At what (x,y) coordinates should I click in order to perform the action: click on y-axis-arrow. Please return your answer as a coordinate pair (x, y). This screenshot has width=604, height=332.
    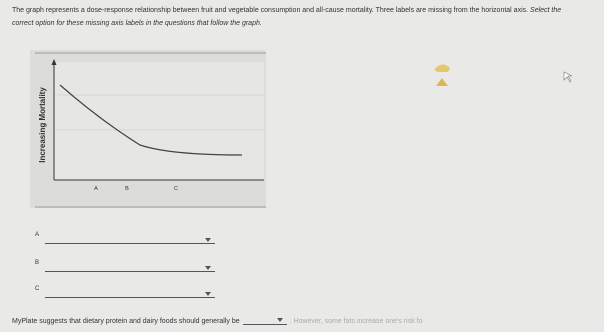
    Looking at the image, I should click on (54, 62).